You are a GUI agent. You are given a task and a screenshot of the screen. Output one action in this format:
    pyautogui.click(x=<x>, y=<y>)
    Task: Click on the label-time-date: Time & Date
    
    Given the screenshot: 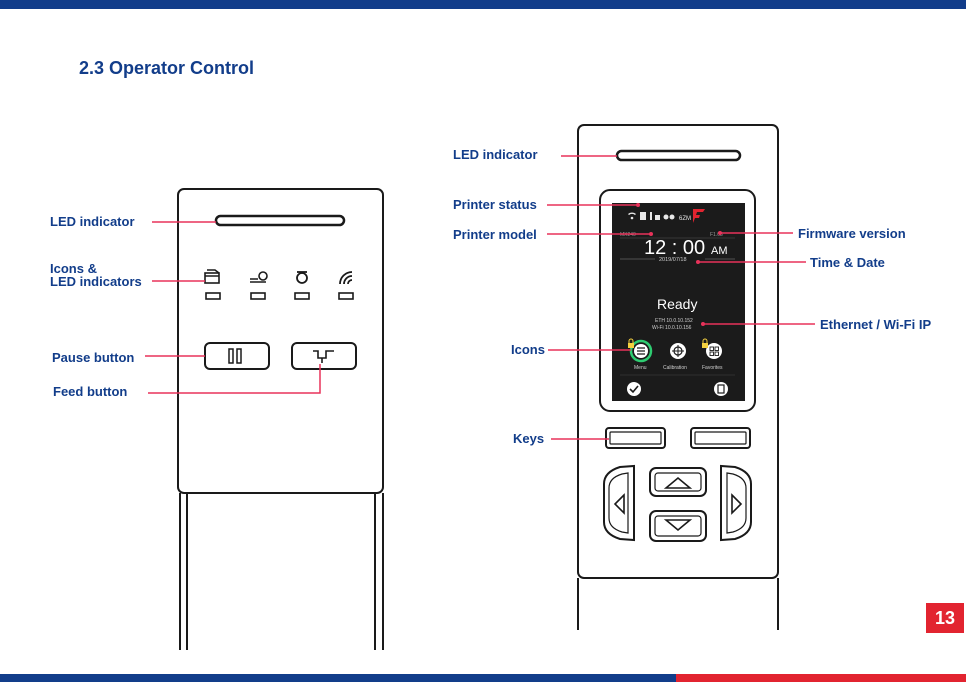 What is the action you would take?
    pyautogui.click(x=847, y=262)
    